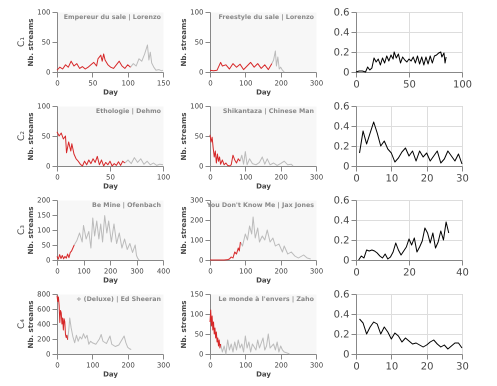 The image size is (497, 386). Describe the element at coordinates (22, 135) in the screenshot. I see `text: C₂` at that location.